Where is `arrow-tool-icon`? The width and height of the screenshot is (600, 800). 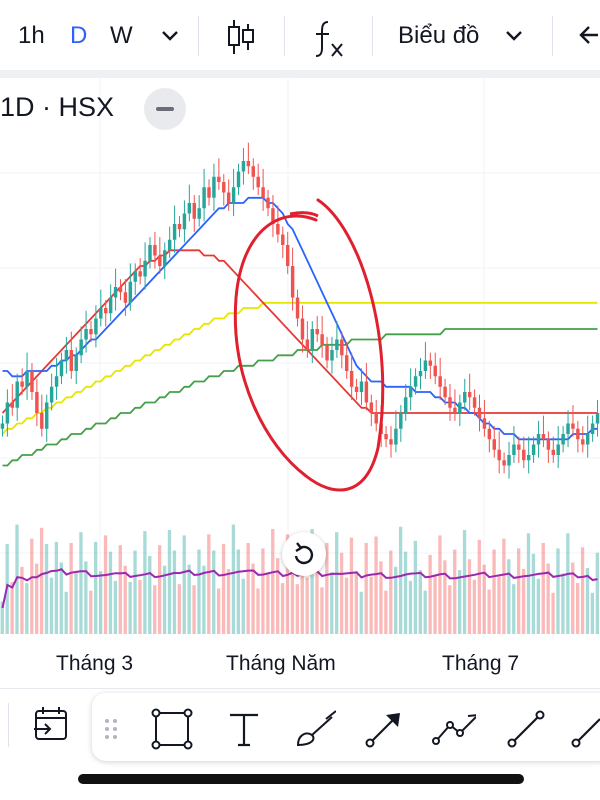 arrow-tool-icon is located at coordinates (384, 729).